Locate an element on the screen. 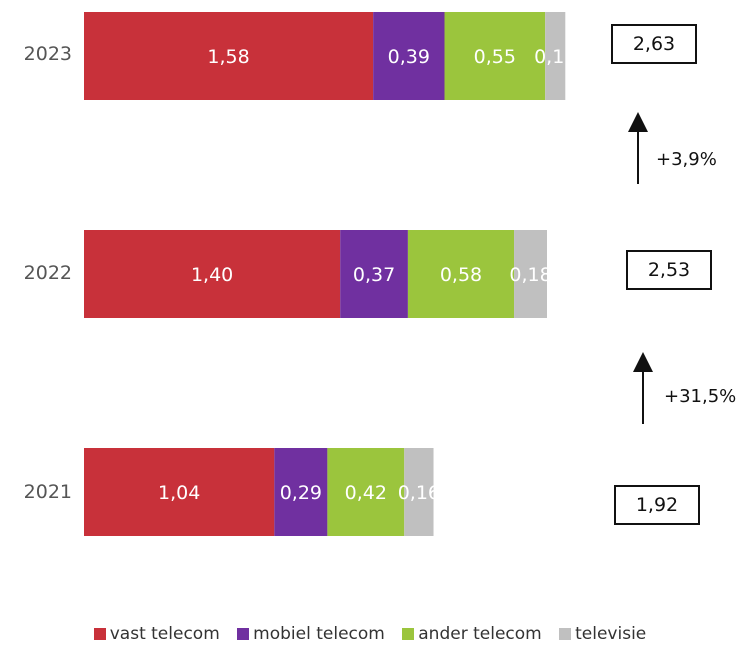 This screenshot has width=740, height=647. bar-2021-vast-telecom is located at coordinates (179, 492).